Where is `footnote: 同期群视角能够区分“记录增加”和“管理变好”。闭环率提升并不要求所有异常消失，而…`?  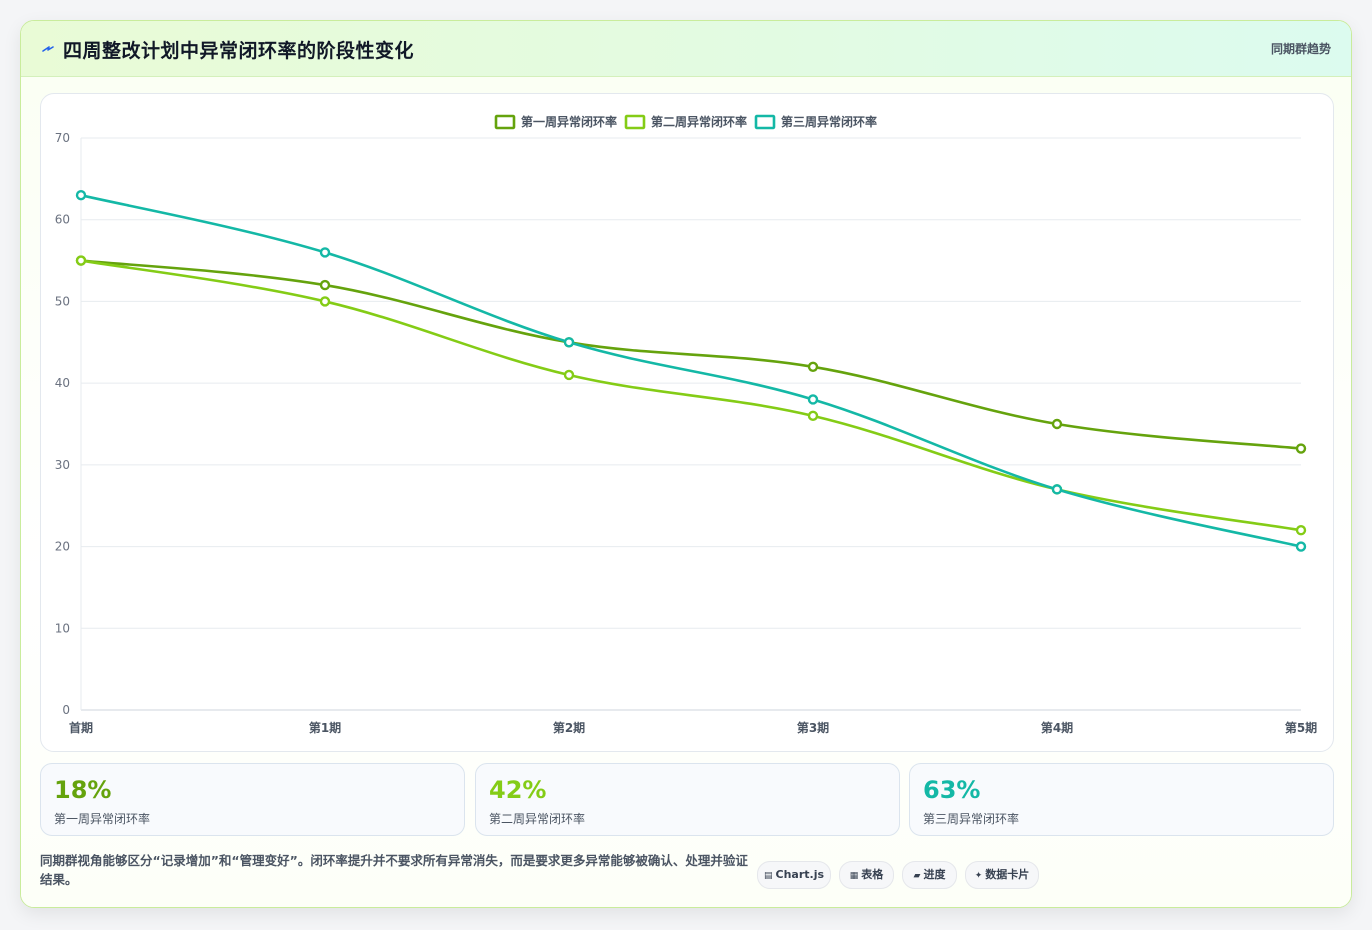
footnote: 同期群视角能够区分“记录增加”和“管理变好”。闭环率提升并不要求所有异常消失，而… is located at coordinates (394, 870).